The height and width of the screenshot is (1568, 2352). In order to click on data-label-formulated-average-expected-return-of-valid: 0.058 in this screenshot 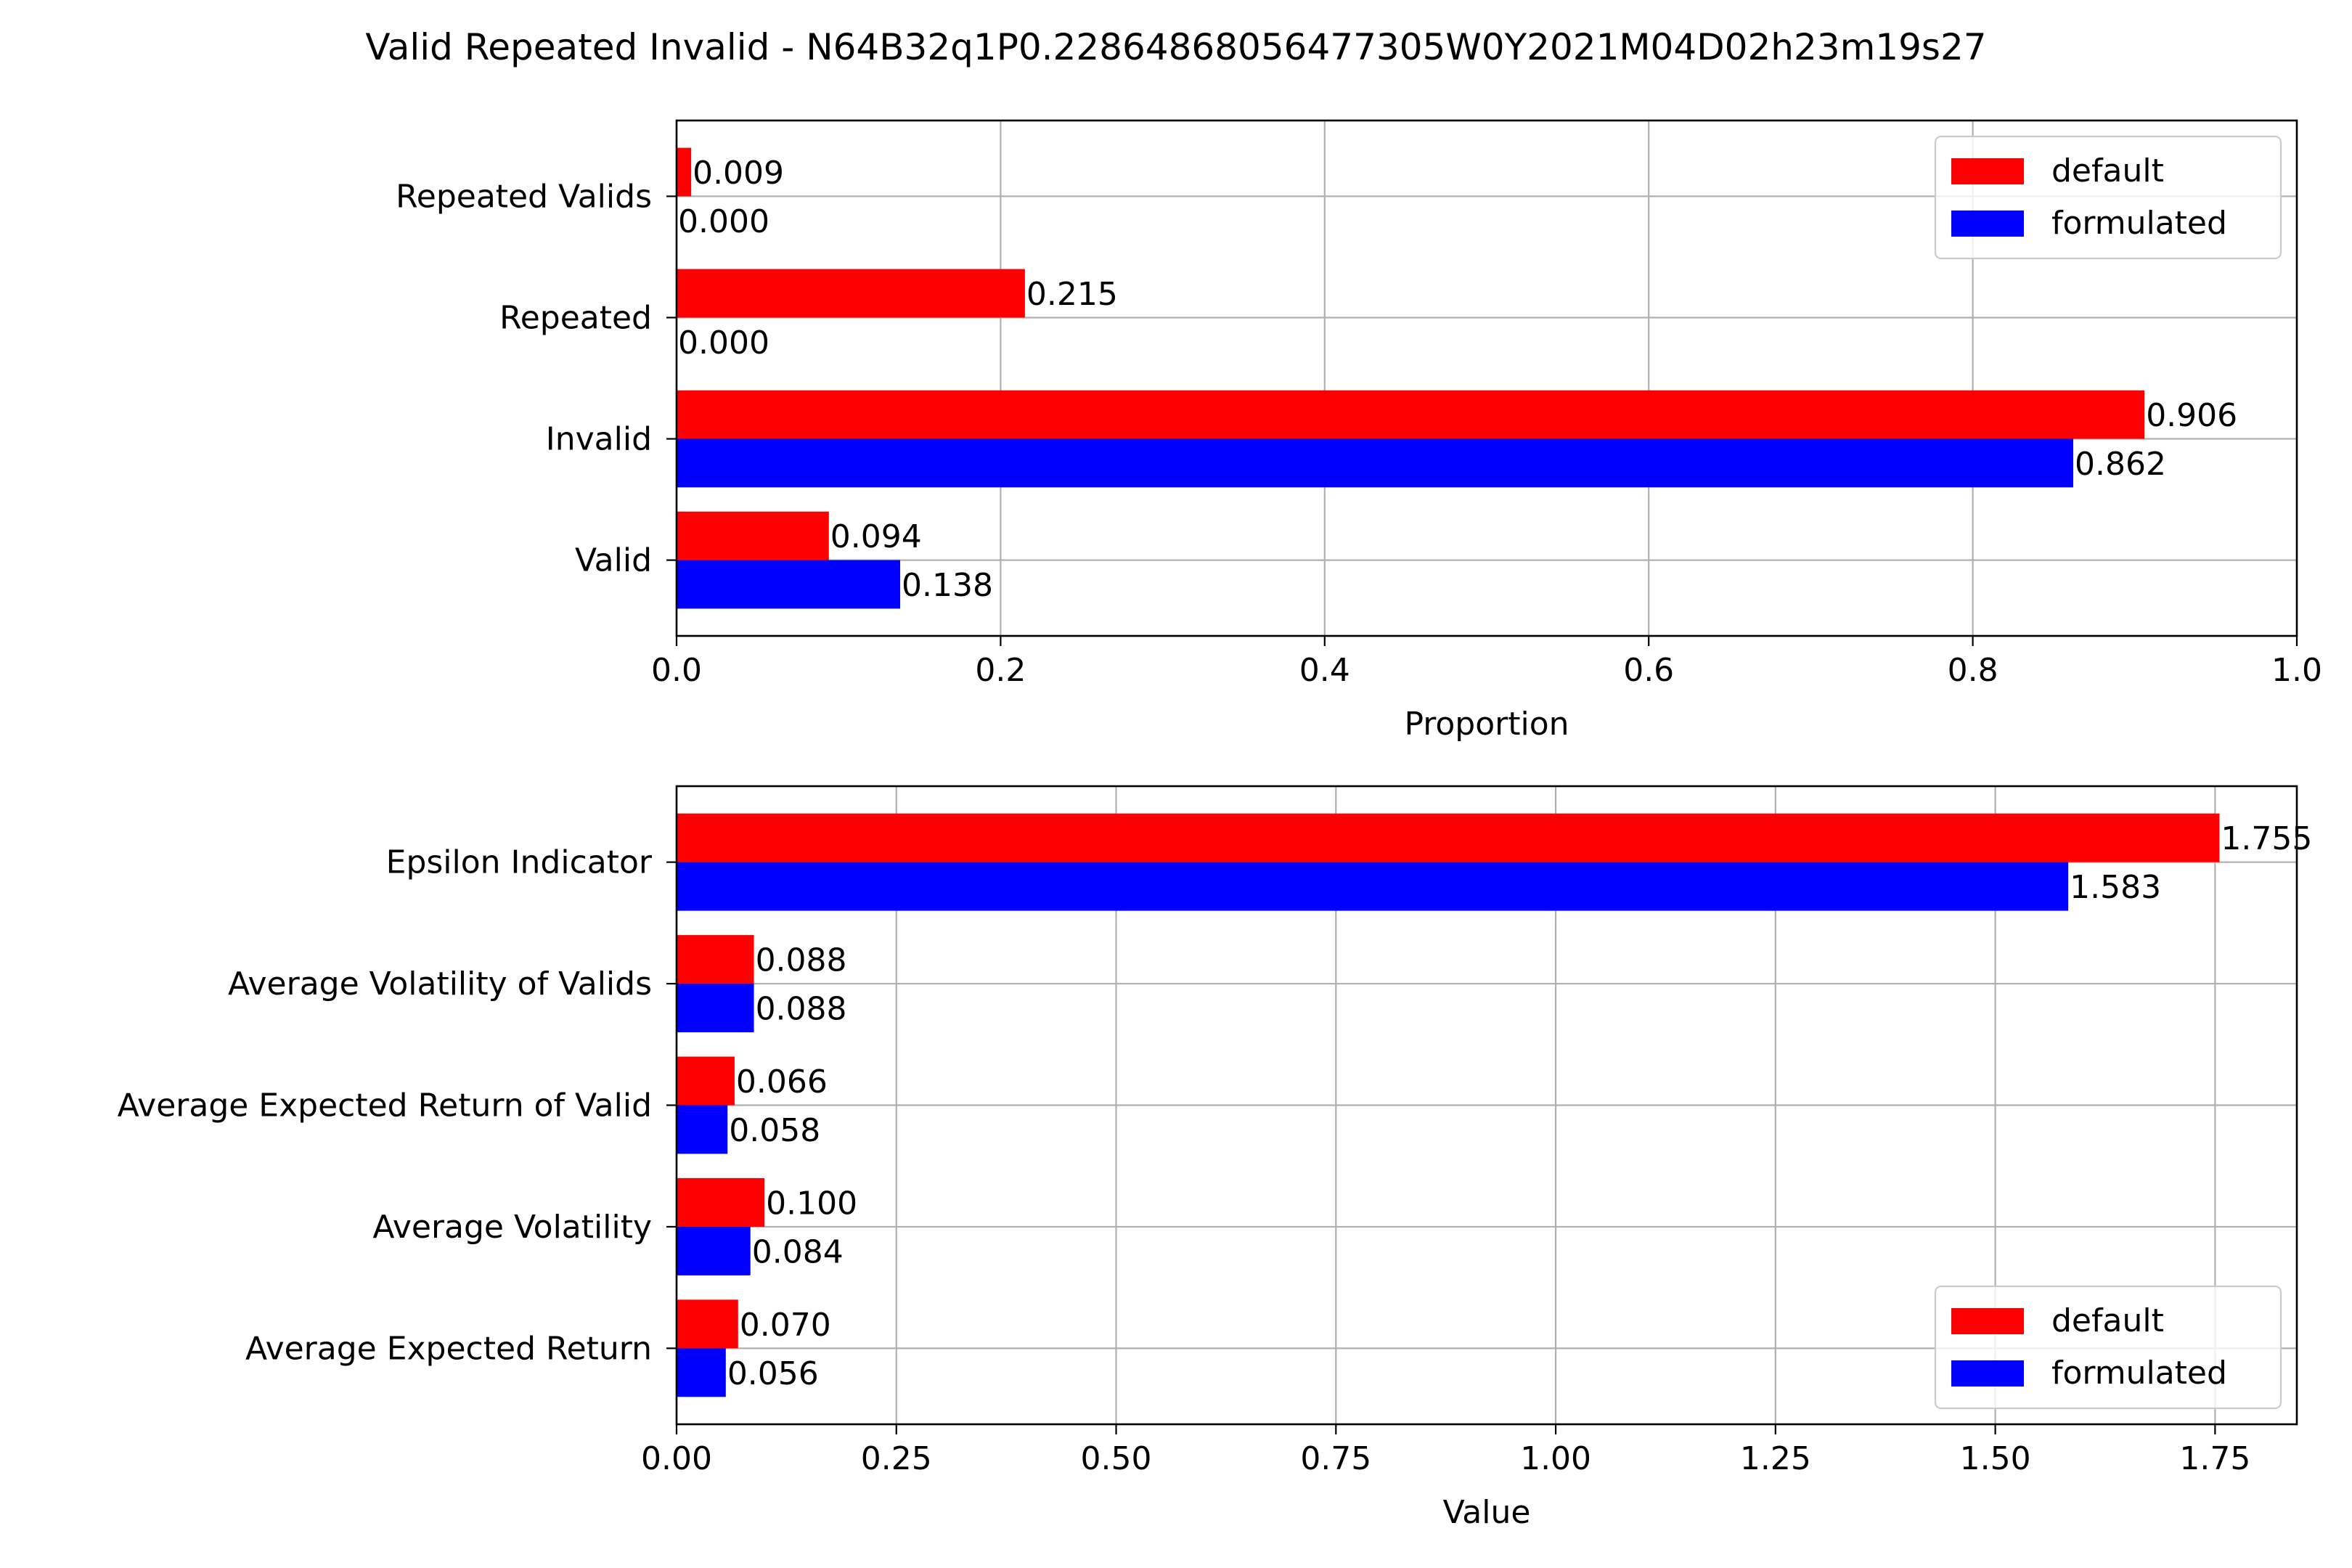, I will do `click(774, 1131)`.